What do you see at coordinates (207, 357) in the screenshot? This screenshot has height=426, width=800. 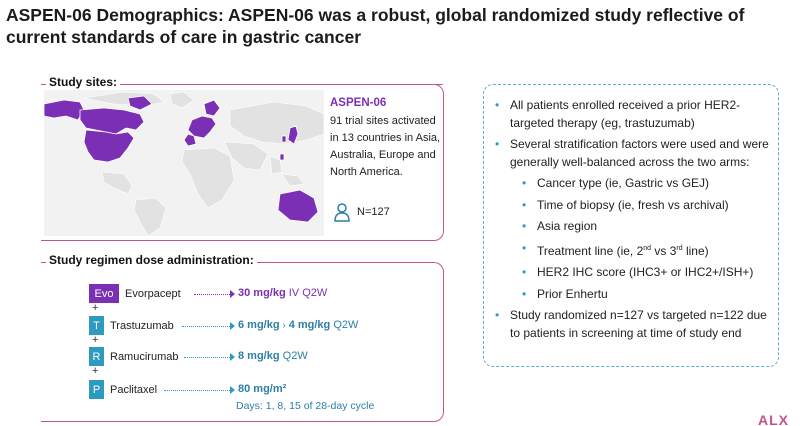 I see `connector-r` at bounding box center [207, 357].